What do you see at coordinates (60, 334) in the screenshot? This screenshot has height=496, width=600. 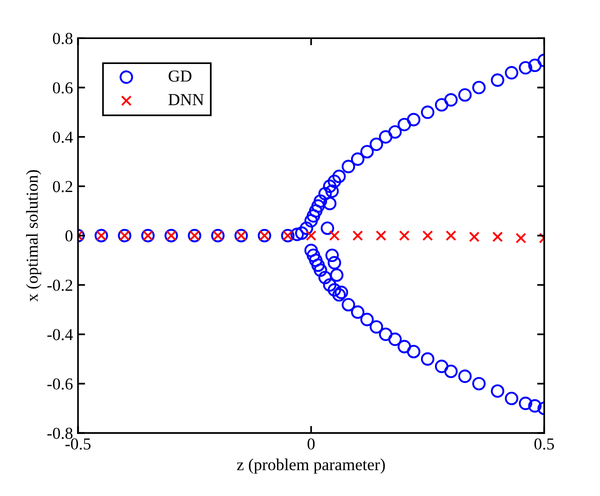 I see `y-tick-label: -0.4` at bounding box center [60, 334].